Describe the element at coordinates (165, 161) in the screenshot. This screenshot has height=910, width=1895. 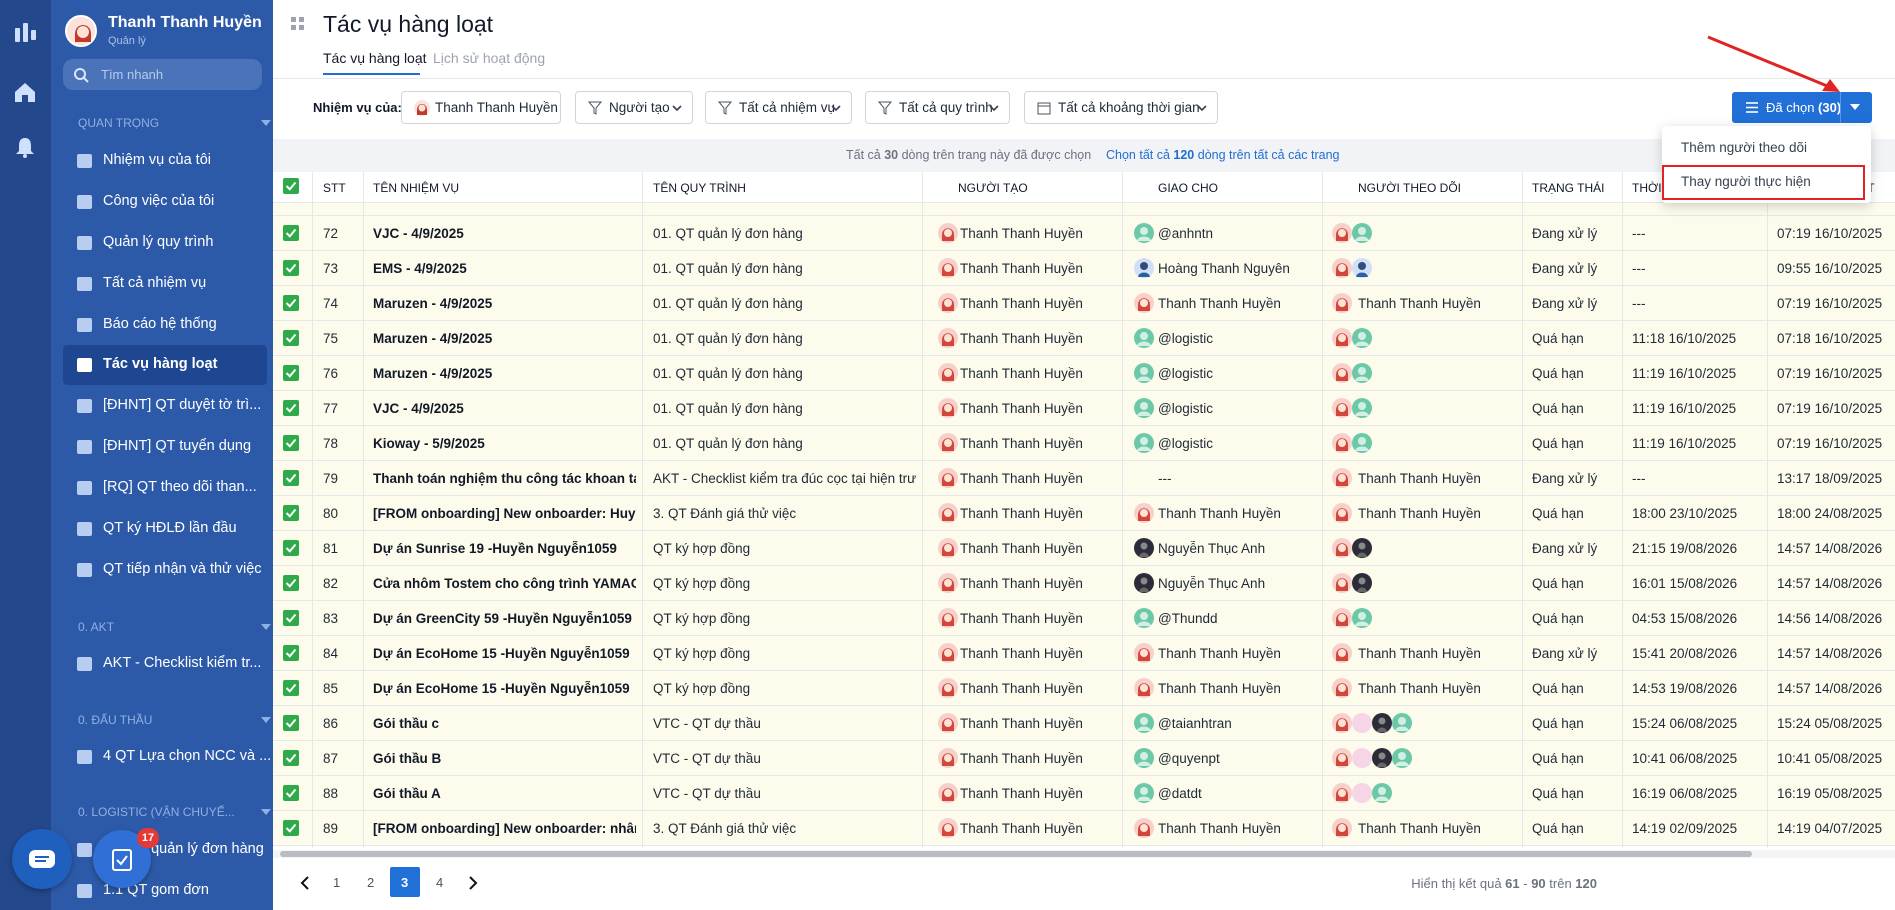
I see `nav-item: Nhiệm vụ của tôi` at that location.